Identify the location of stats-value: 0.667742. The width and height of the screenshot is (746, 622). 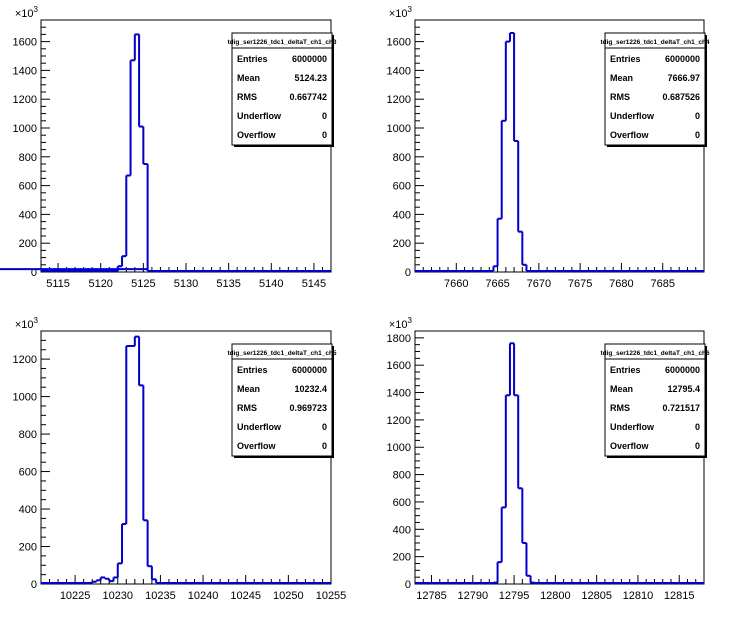
(308, 97).